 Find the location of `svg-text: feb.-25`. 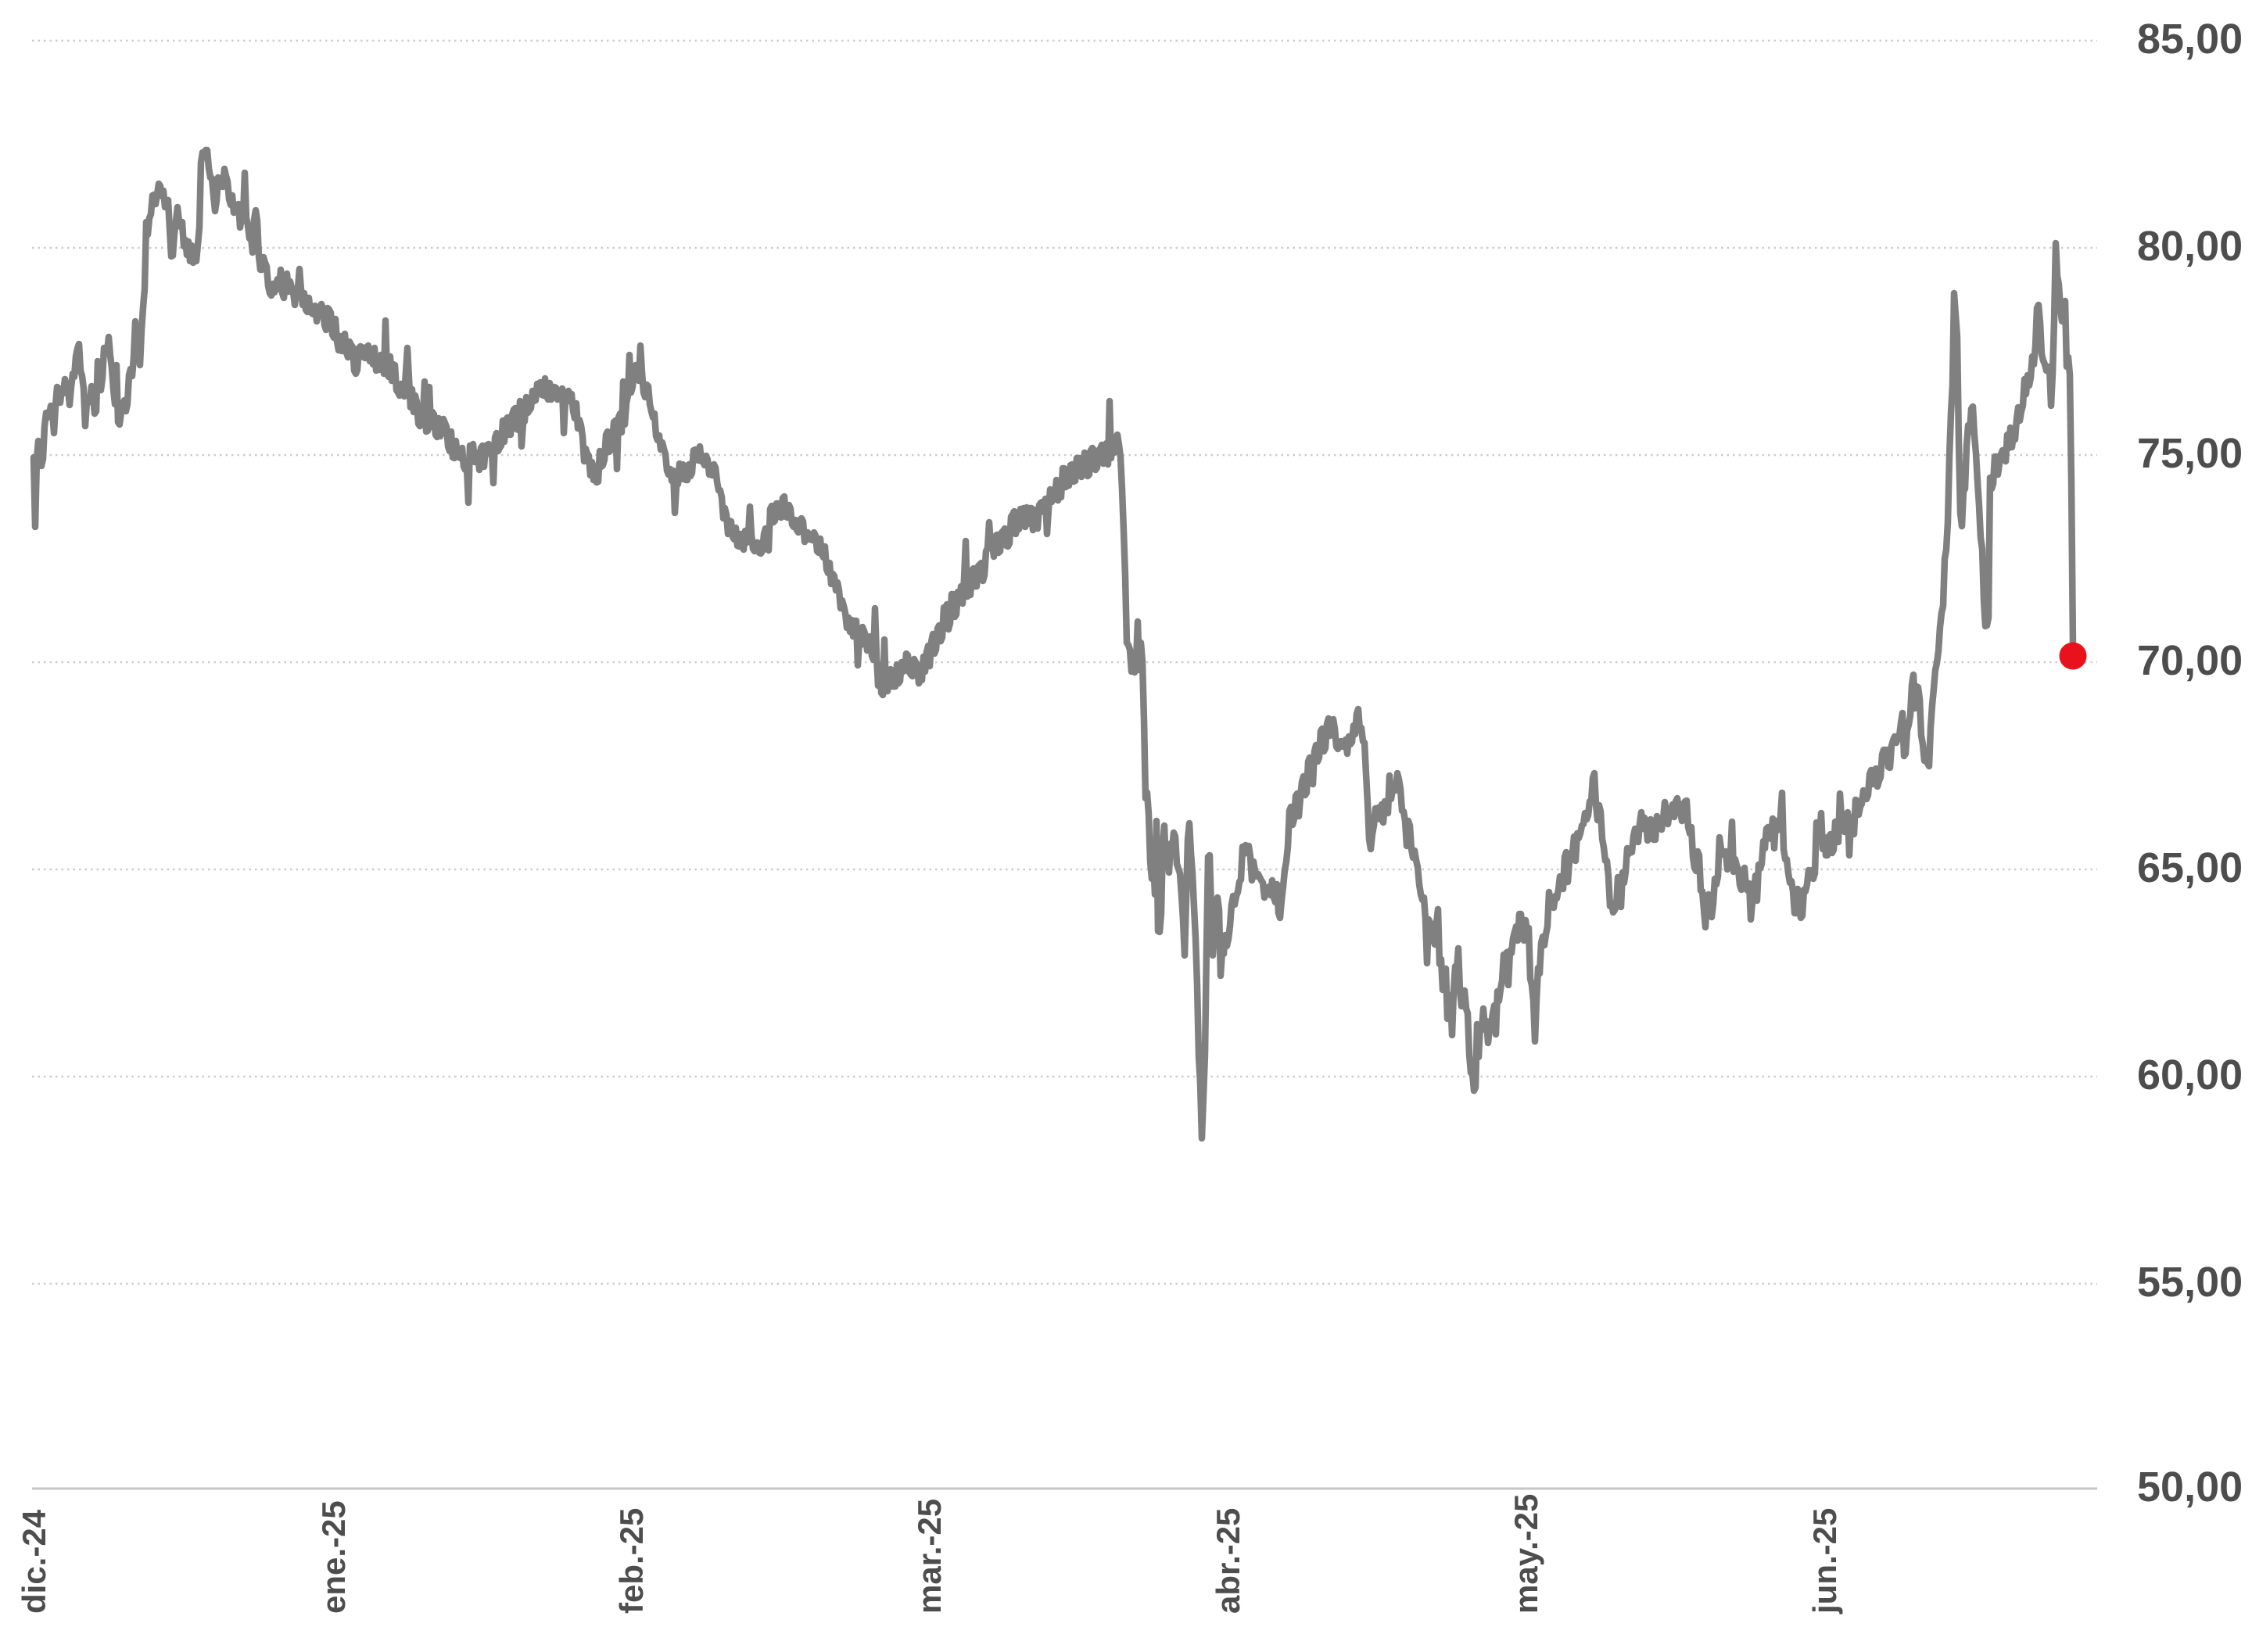

svg-text: feb.-25 is located at coordinates (631, 1561).